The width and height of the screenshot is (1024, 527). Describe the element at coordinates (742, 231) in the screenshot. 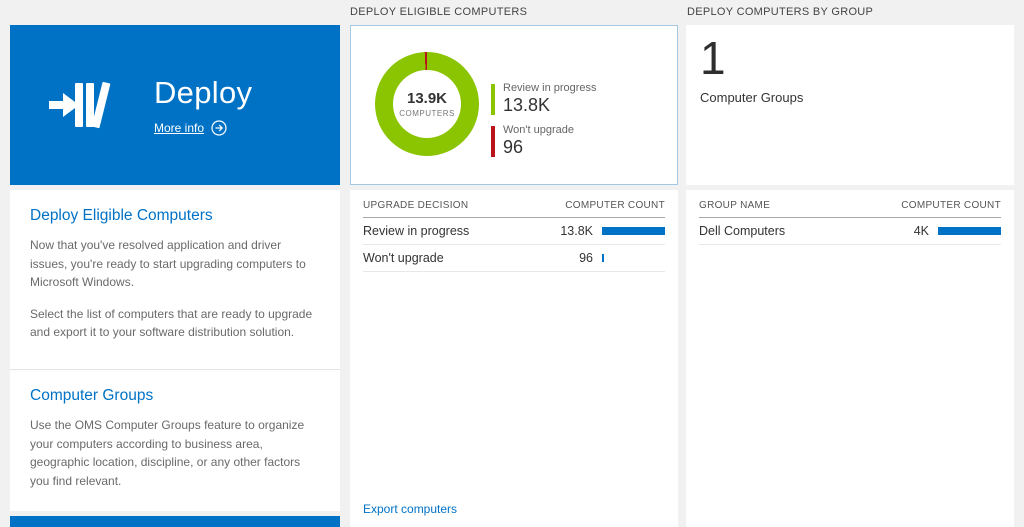

I see `row-label: Dell Computers` at that location.